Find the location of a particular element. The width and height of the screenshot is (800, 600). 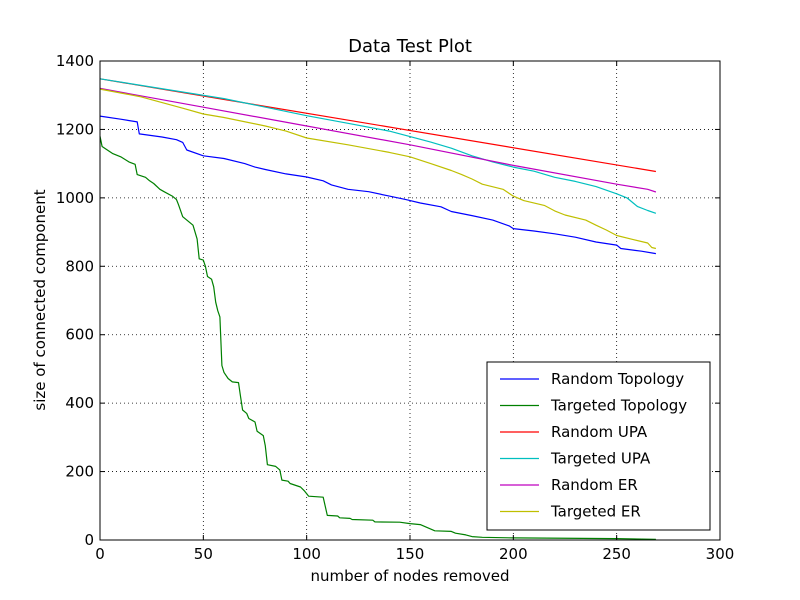

x-tick-label: 250 is located at coordinates (616, 554).